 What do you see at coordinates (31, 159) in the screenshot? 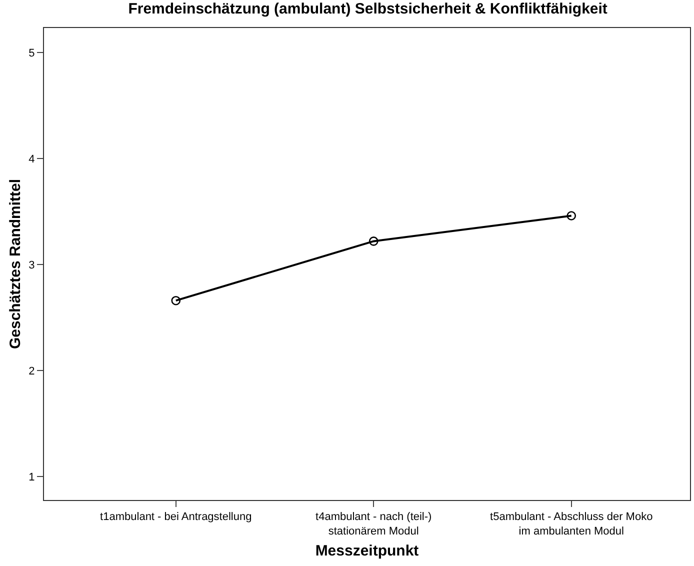
I see `y-tick-label: 4` at bounding box center [31, 159].